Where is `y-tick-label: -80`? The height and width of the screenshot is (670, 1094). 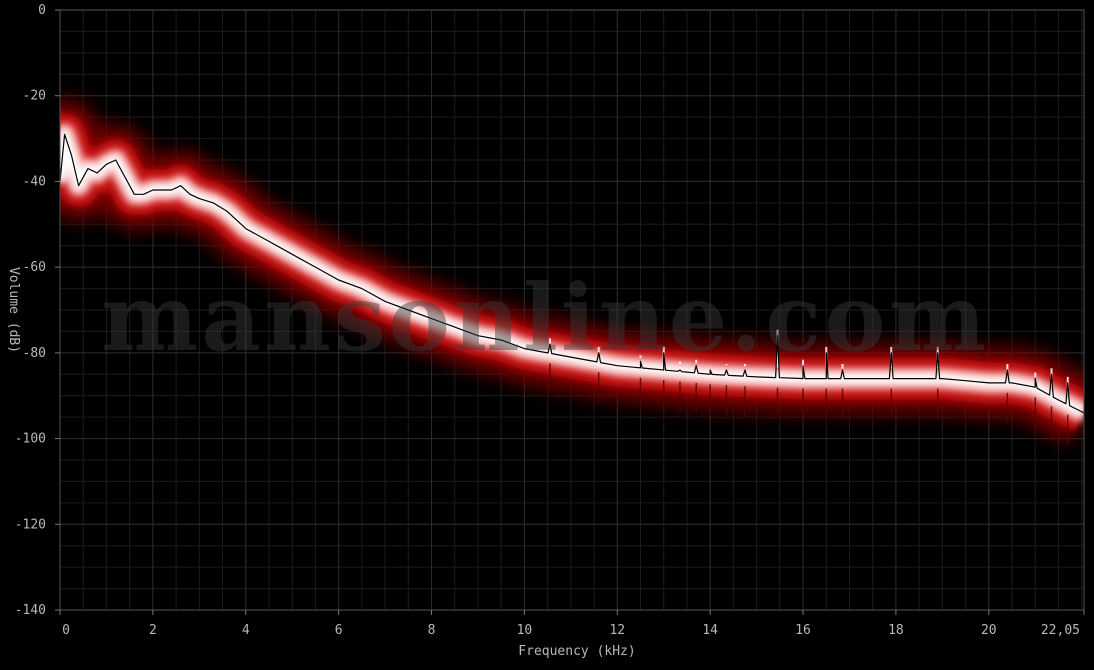
y-tick-label: -80 is located at coordinates (34, 353).